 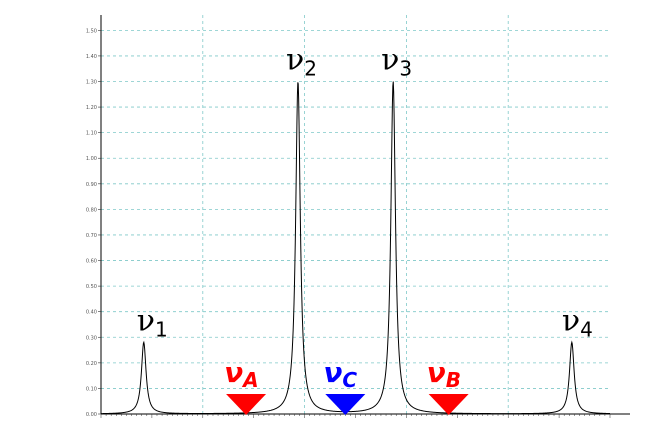 What do you see at coordinates (301, 62) in the screenshot?
I see `peak-label-2: ν2` at bounding box center [301, 62].